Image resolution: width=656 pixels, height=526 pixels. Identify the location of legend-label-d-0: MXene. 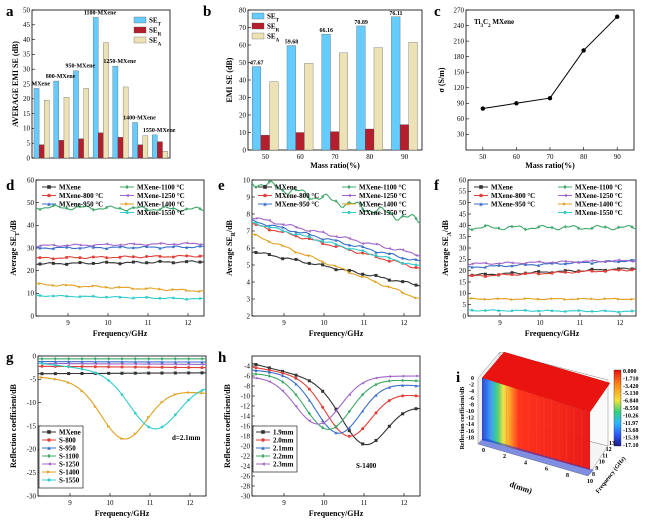
(70, 188).